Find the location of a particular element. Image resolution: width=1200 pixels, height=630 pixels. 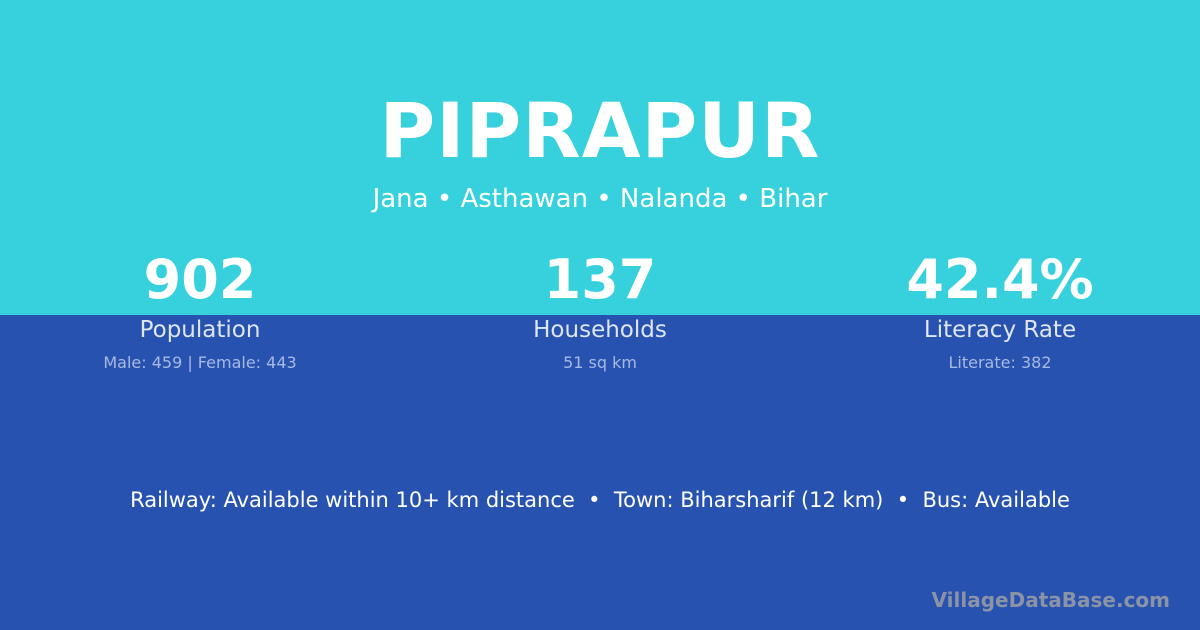

location-breadcrumb: Jana • Asthawan • Nalanda • Bihar is located at coordinates (600, 199).